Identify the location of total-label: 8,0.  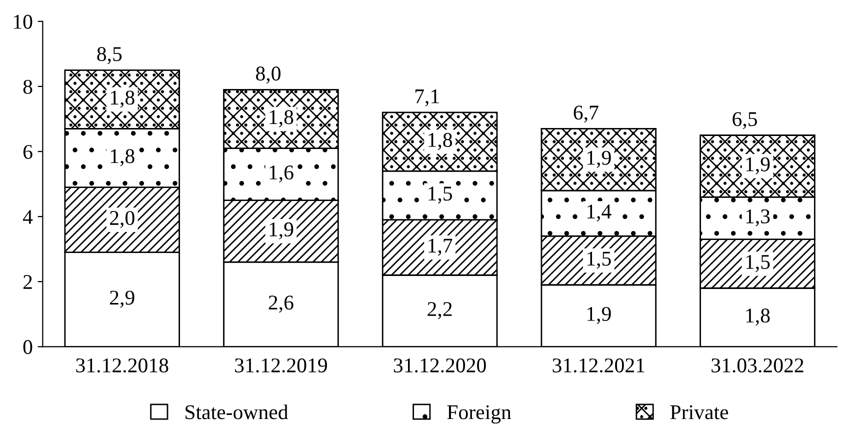
(268, 75).